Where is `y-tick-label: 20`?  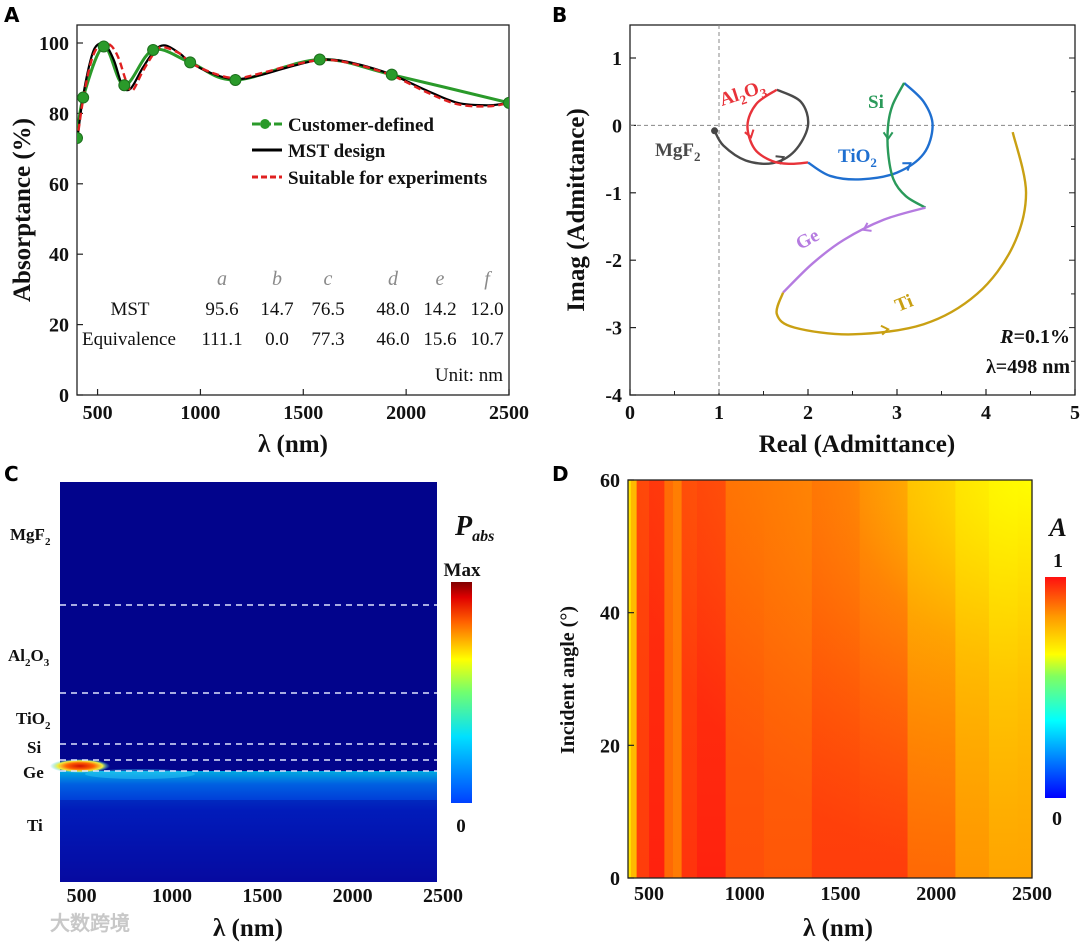
y-tick-label: 20 is located at coordinates (59, 326).